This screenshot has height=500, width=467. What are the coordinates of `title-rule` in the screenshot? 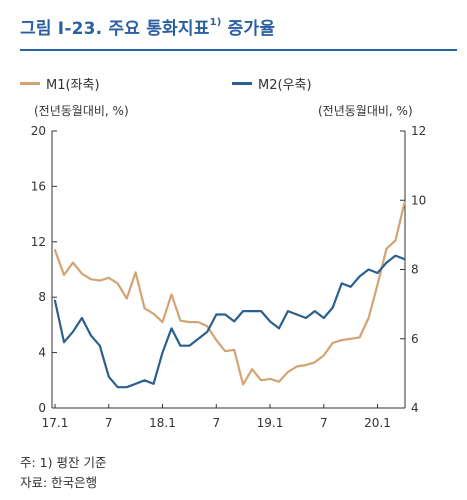 It's located at (238, 50).